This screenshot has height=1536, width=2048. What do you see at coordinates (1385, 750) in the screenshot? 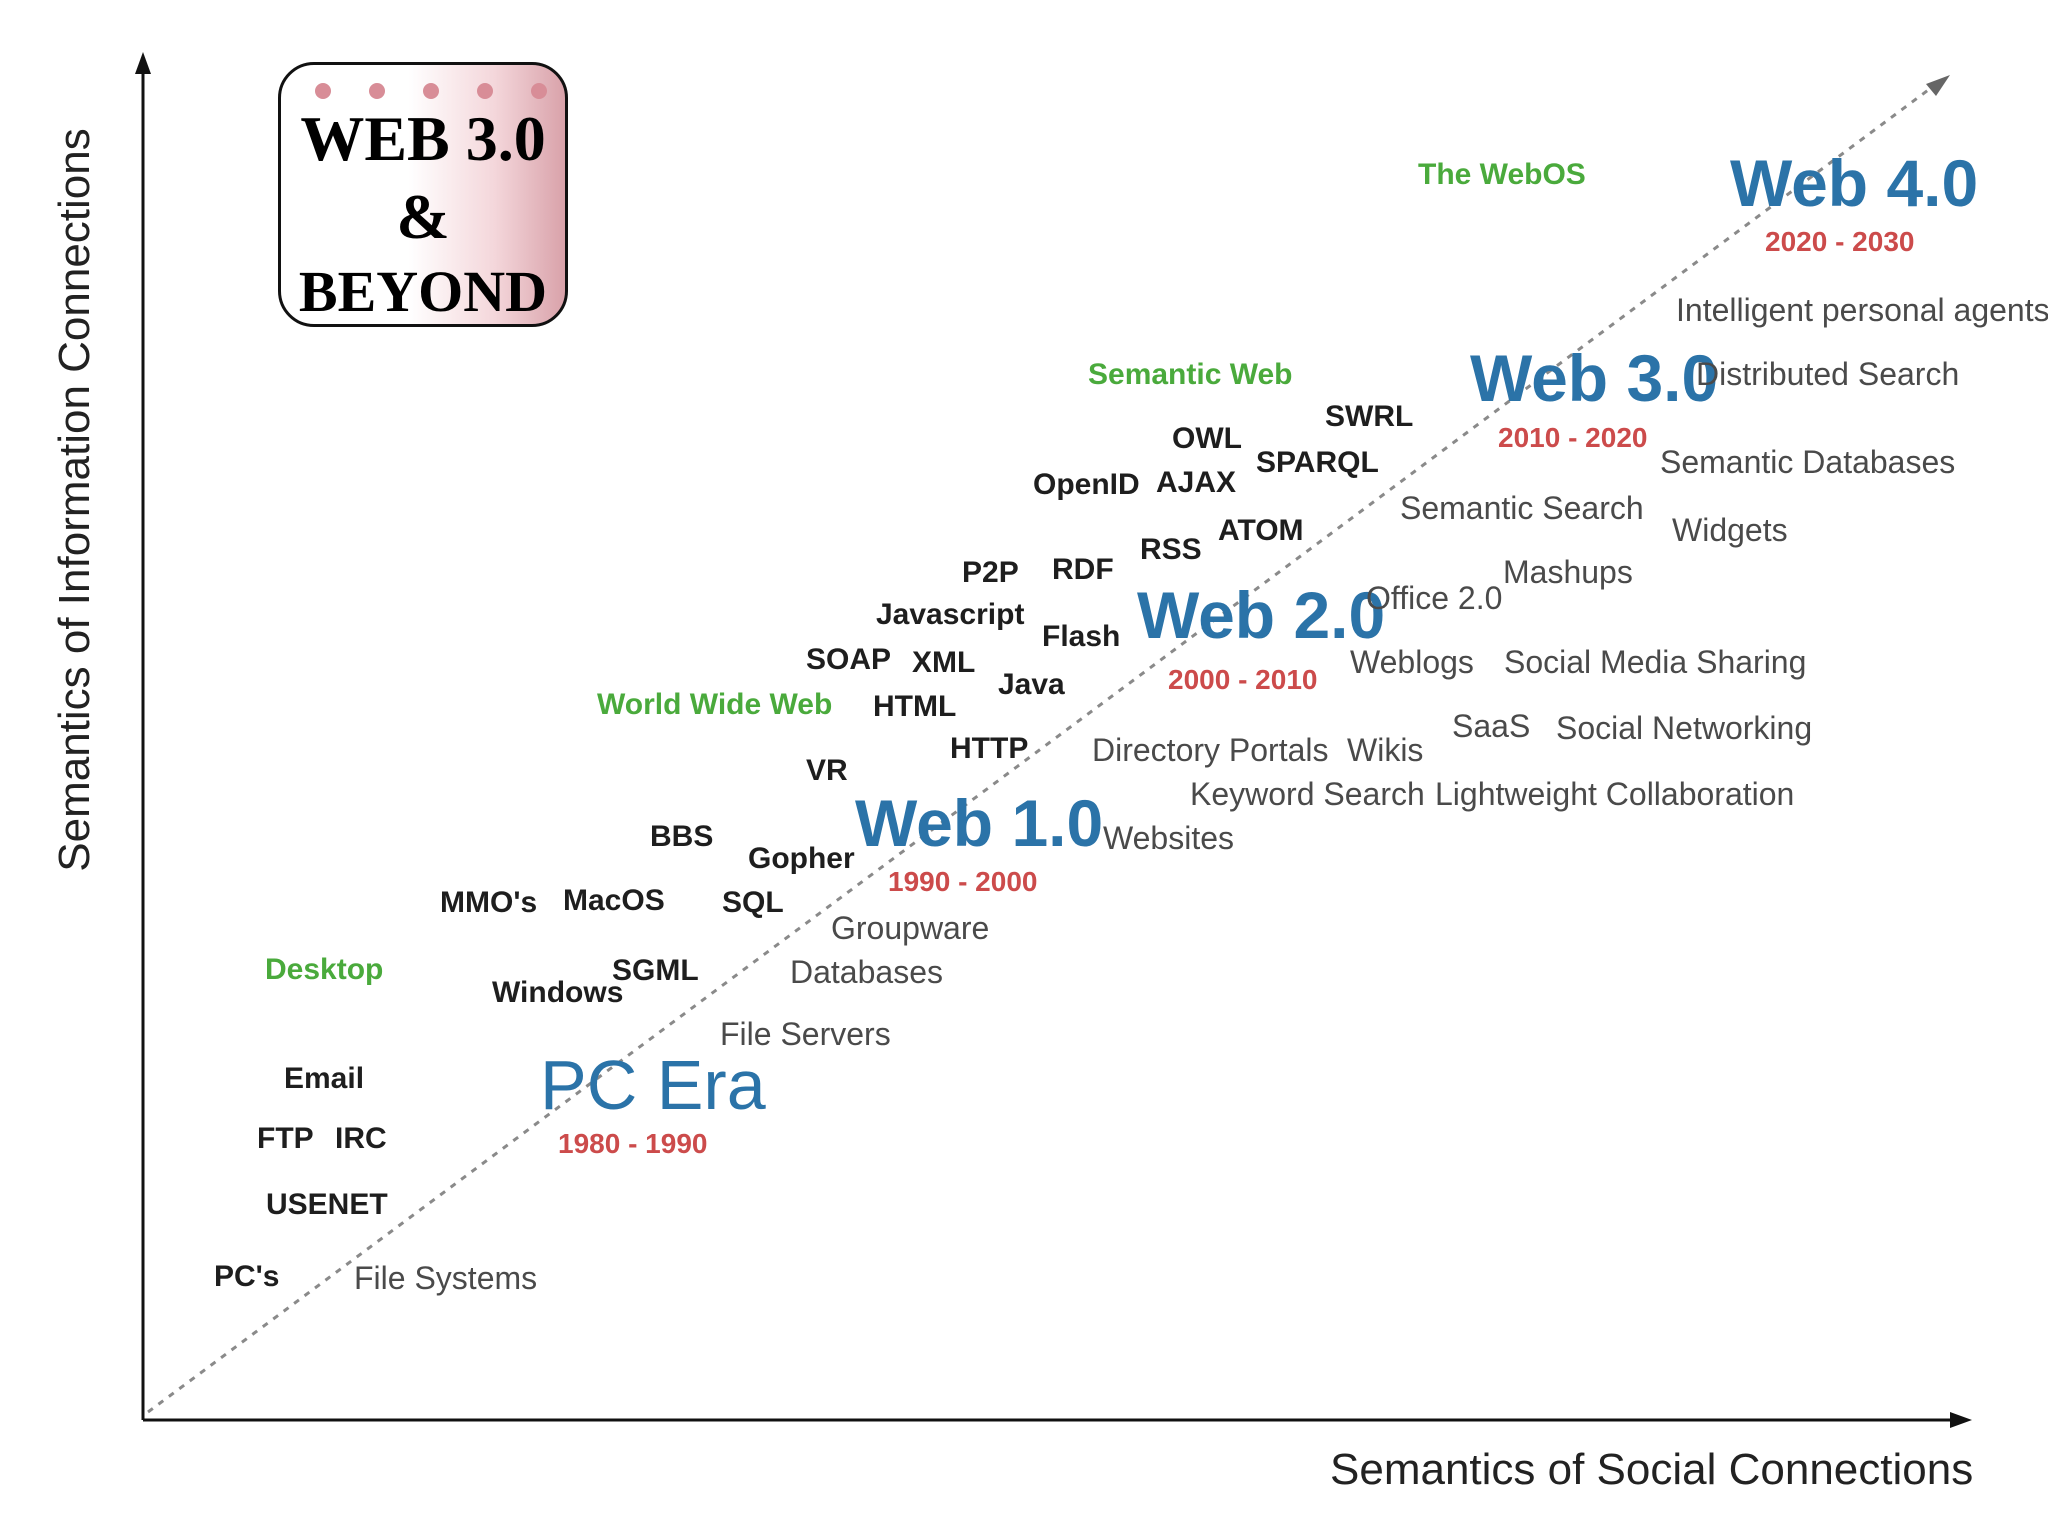
I see `application-label: Wikis` at bounding box center [1385, 750].